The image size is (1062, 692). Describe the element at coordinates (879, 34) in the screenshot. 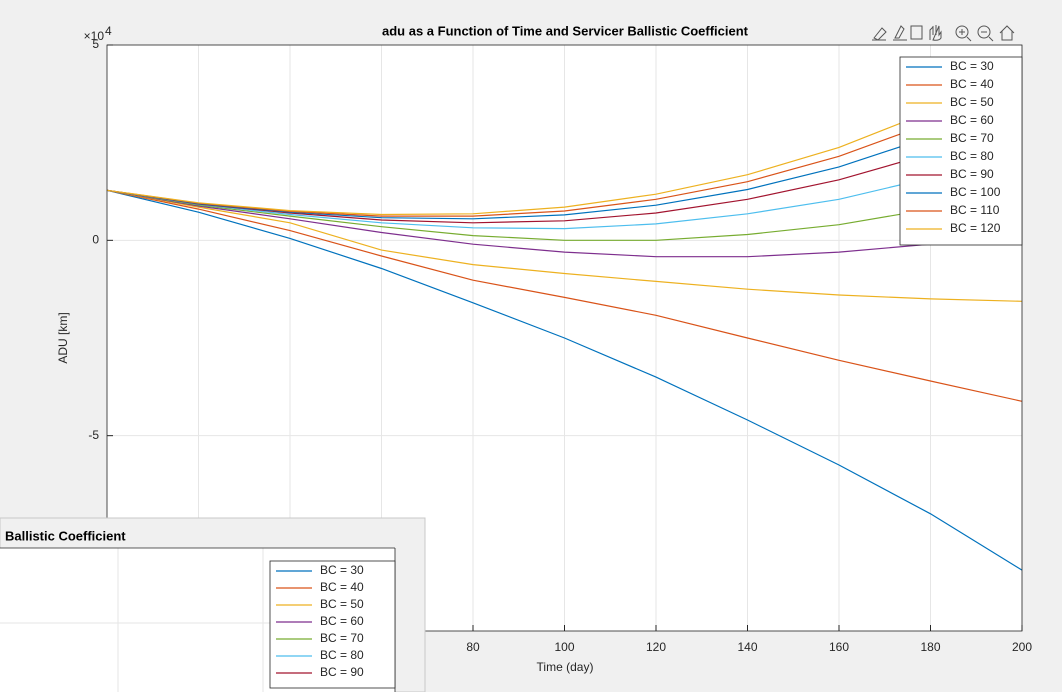

I see `brush-icon` at that location.